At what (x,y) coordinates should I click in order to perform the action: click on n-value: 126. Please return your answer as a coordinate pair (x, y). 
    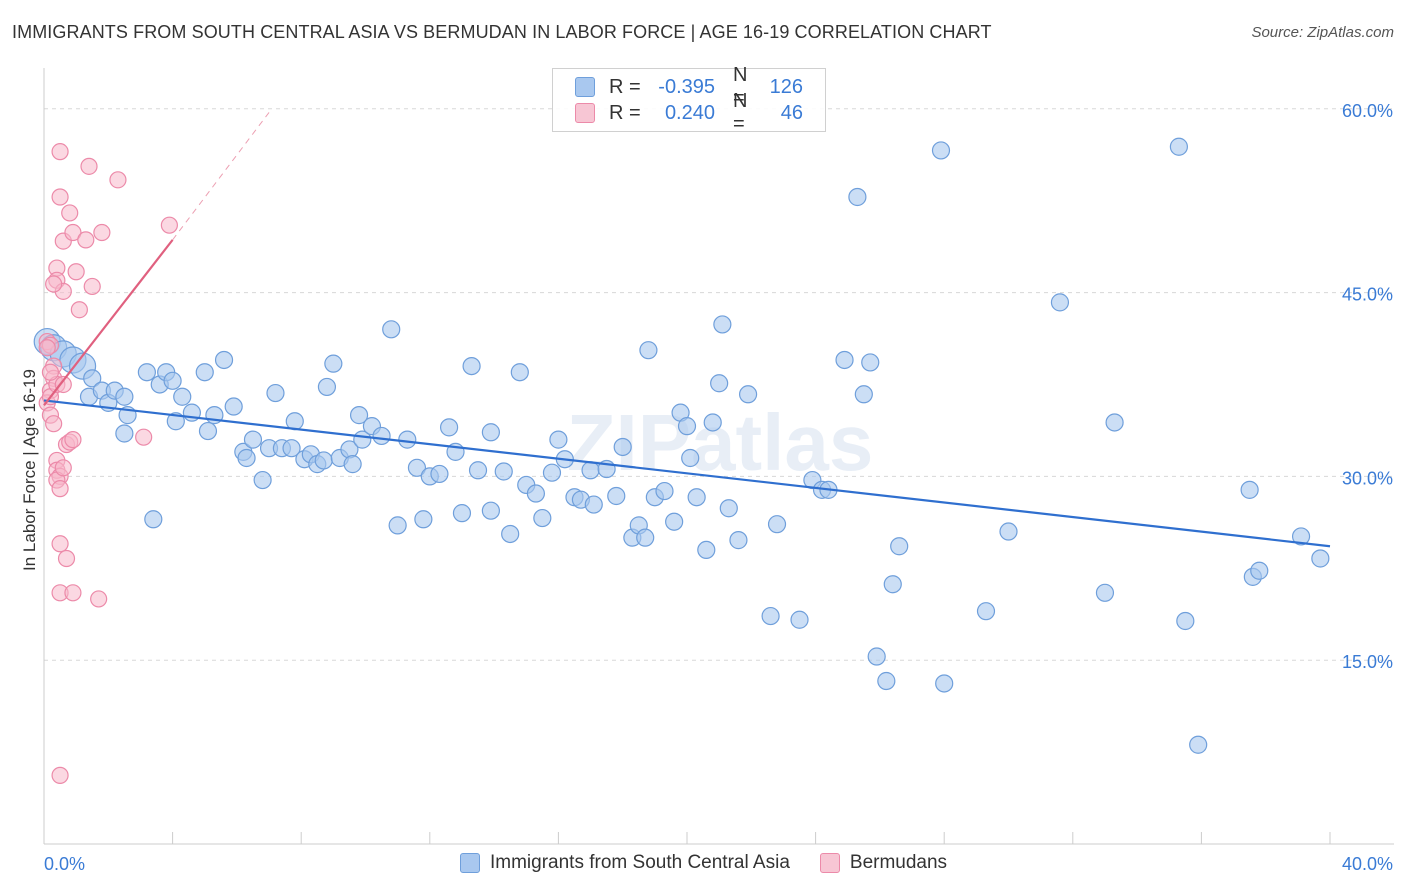
    Looking at the image, I should click on (786, 86).